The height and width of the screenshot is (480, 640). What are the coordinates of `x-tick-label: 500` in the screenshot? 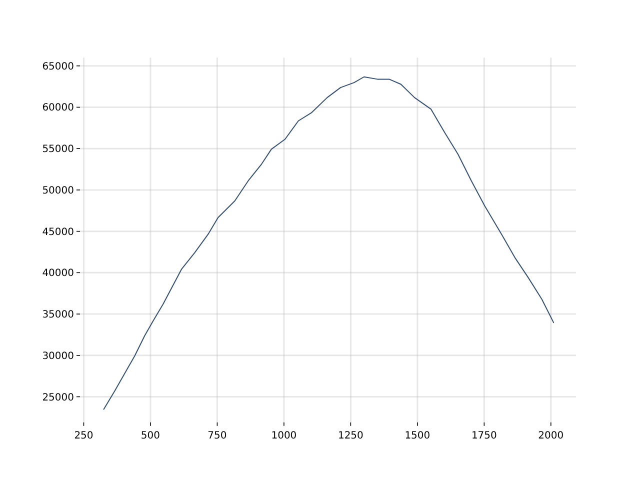 It's located at (150, 436).